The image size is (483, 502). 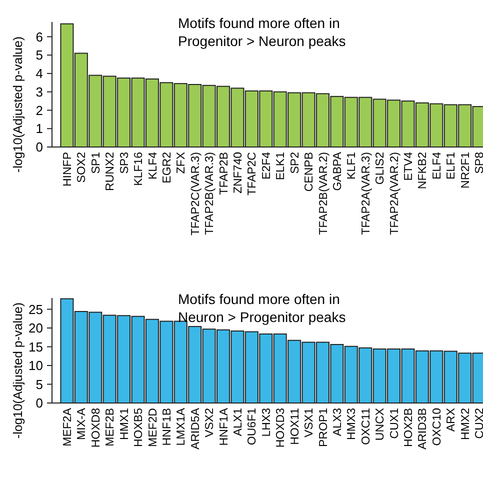 I want to click on x-tick-label: VSX2, so click(x=210, y=423).